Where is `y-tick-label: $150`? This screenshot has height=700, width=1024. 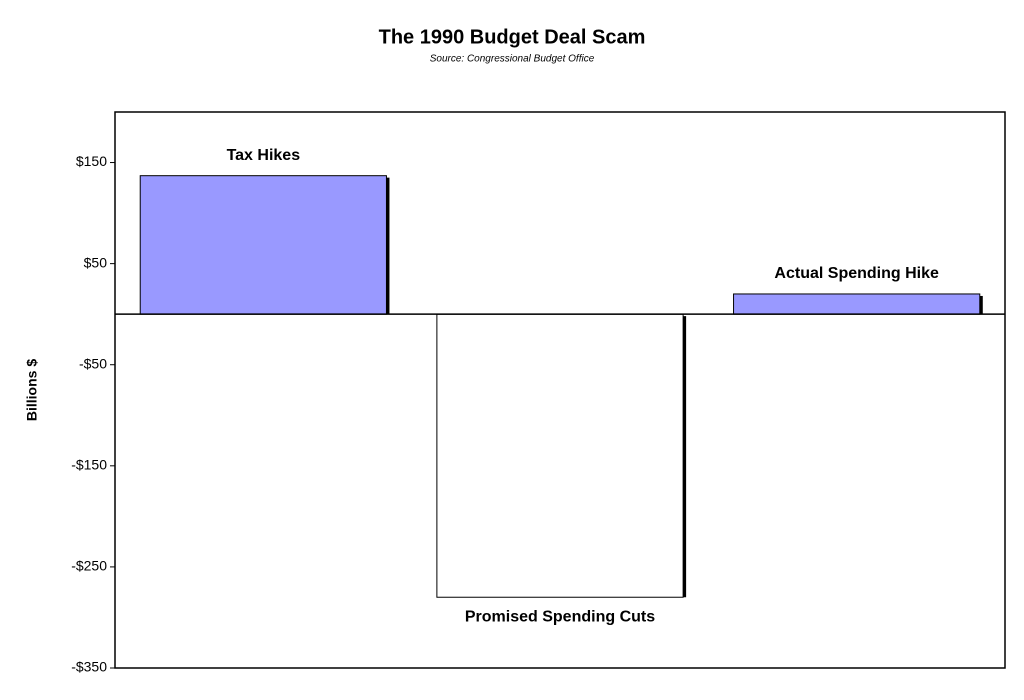
y-tick-label: $150 is located at coordinates (91, 161).